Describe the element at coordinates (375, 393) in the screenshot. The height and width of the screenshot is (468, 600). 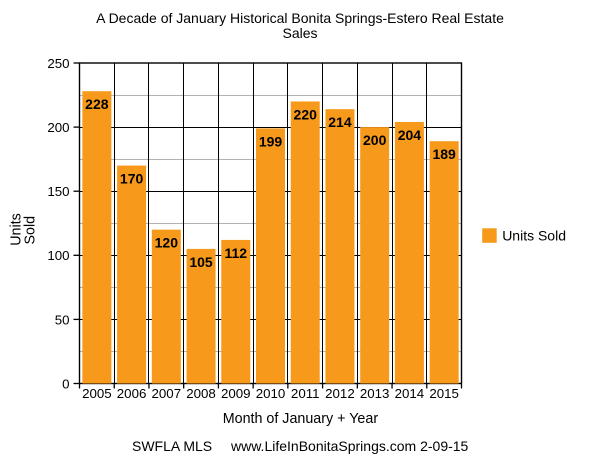
I see `svg-text: 2013` at that location.